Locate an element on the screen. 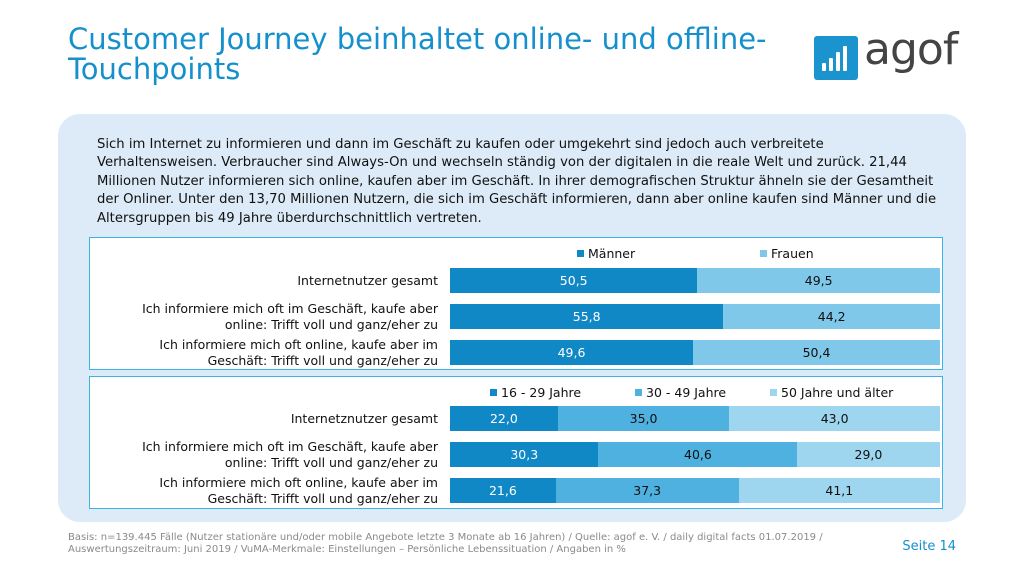 The image size is (1024, 576). bar-segment: 50,5 is located at coordinates (574, 280).